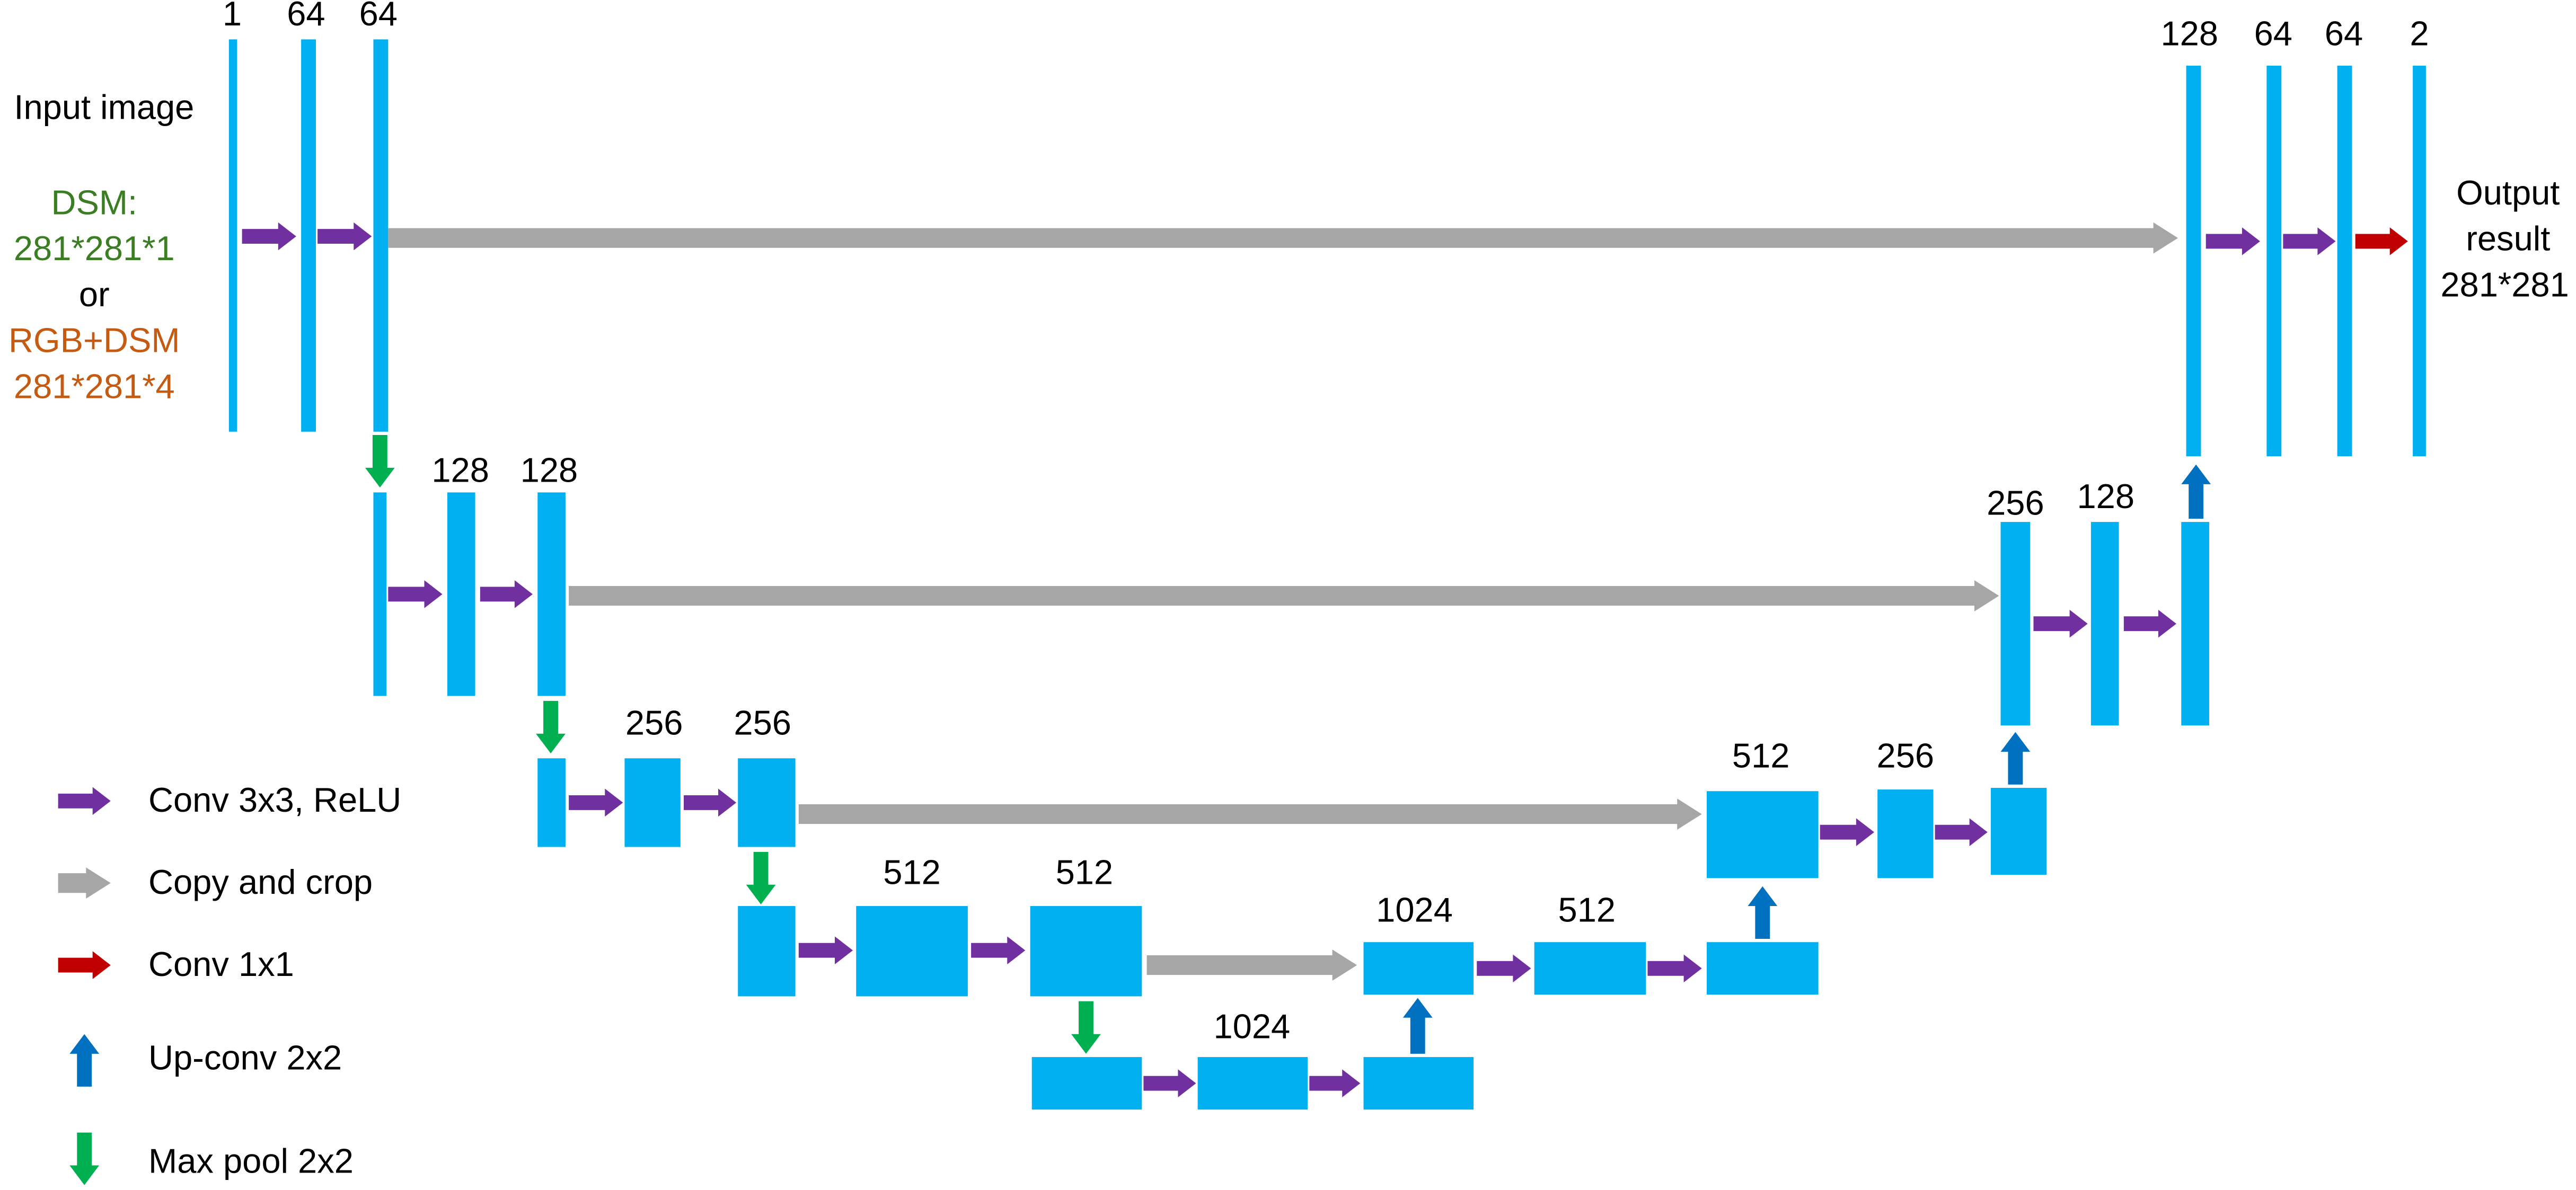 This screenshot has width=2576, height=1190. Describe the element at coordinates (94, 202) in the screenshot. I see `input-dsm: DSM:` at that location.